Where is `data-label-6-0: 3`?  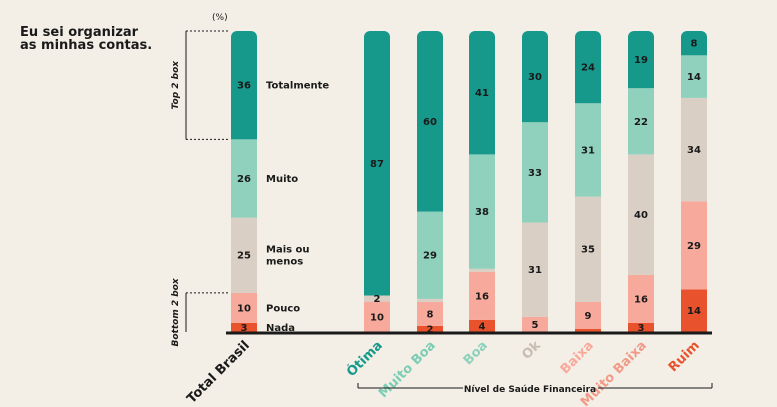 data-label-6-0: 3 is located at coordinates (641, 328).